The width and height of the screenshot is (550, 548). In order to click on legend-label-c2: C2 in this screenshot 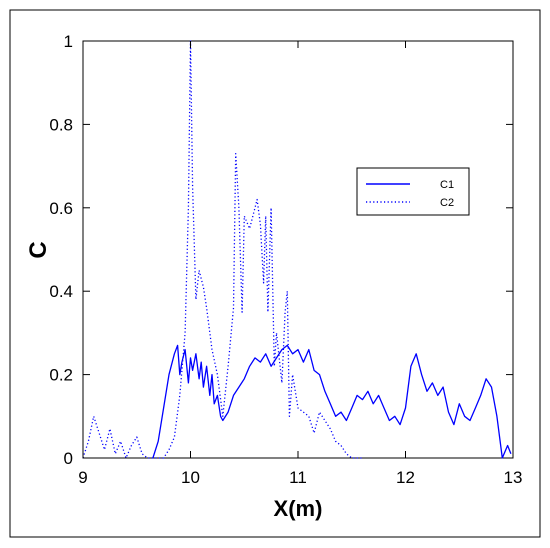, I will do `click(447, 203)`.